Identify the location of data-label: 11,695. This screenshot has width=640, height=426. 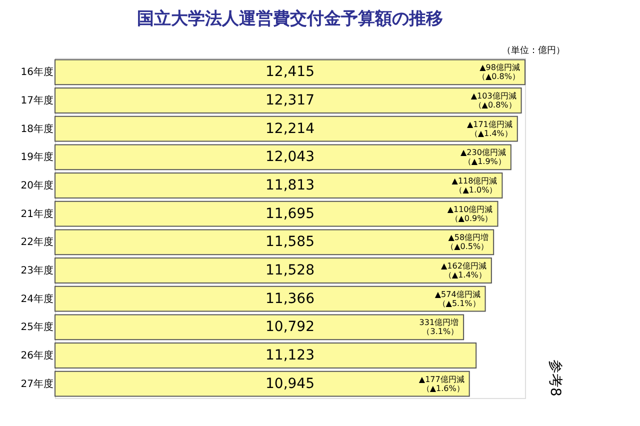
(290, 214).